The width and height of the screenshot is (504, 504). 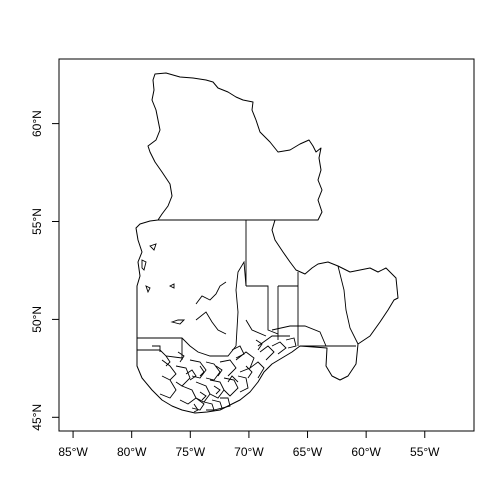 What do you see at coordinates (249, 452) in the screenshot?
I see `x-tick-label: 70°W` at bounding box center [249, 452].